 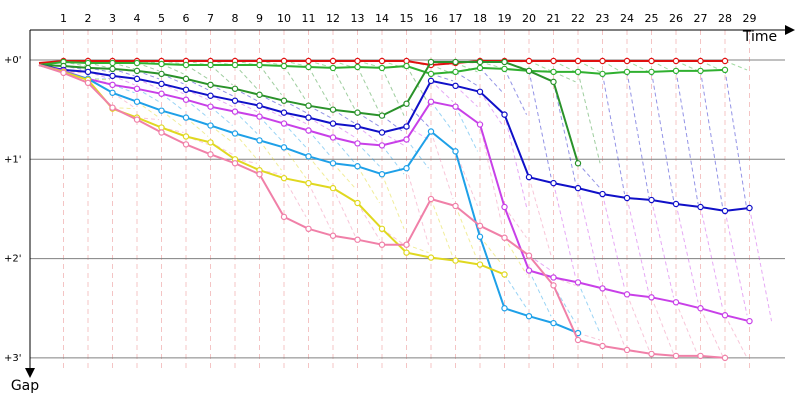 I want to click on x-tick-label: 25, so click(x=652, y=18).